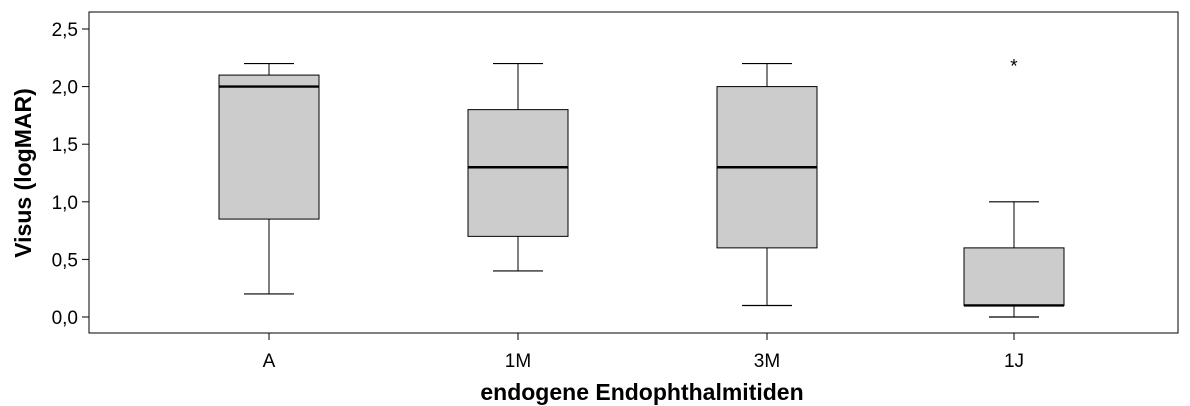  Describe the element at coordinates (643, 352) in the screenshot. I see `x-axis: A 1M 3M 1J` at that location.